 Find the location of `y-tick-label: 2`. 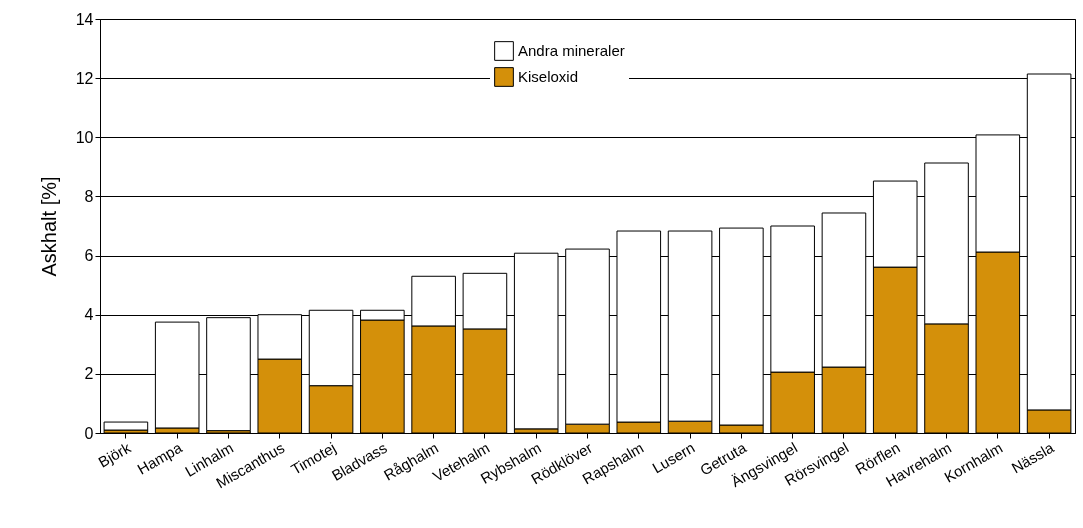

y-tick-label: 2 is located at coordinates (89, 374).